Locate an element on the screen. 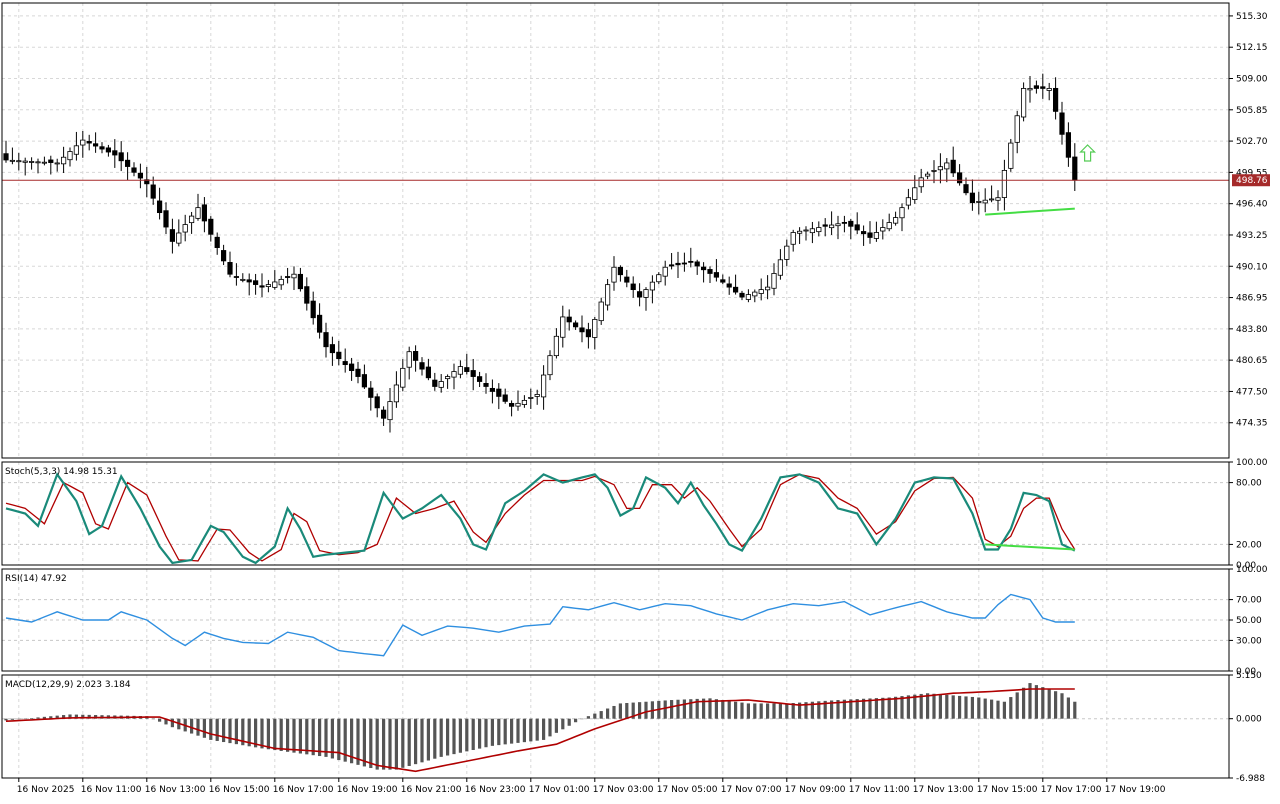 Image resolution: width=1280 pixels, height=804 pixels. stochastic-axis-label: 0.00 is located at coordinates (1246, 566).